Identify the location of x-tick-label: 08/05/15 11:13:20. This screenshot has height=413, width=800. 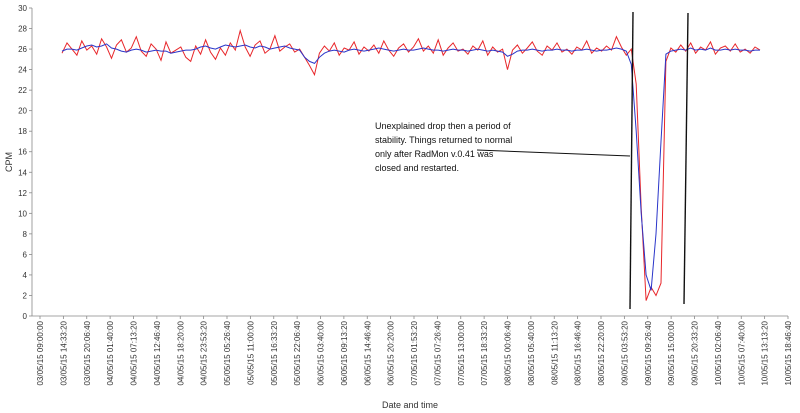
(554, 352).